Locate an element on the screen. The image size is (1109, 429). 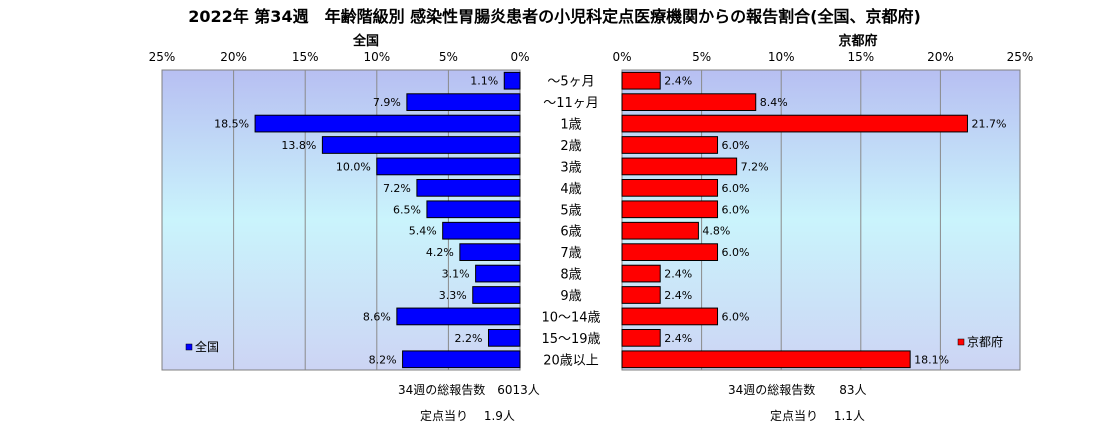
category-label: 2歳 is located at coordinates (570, 146).